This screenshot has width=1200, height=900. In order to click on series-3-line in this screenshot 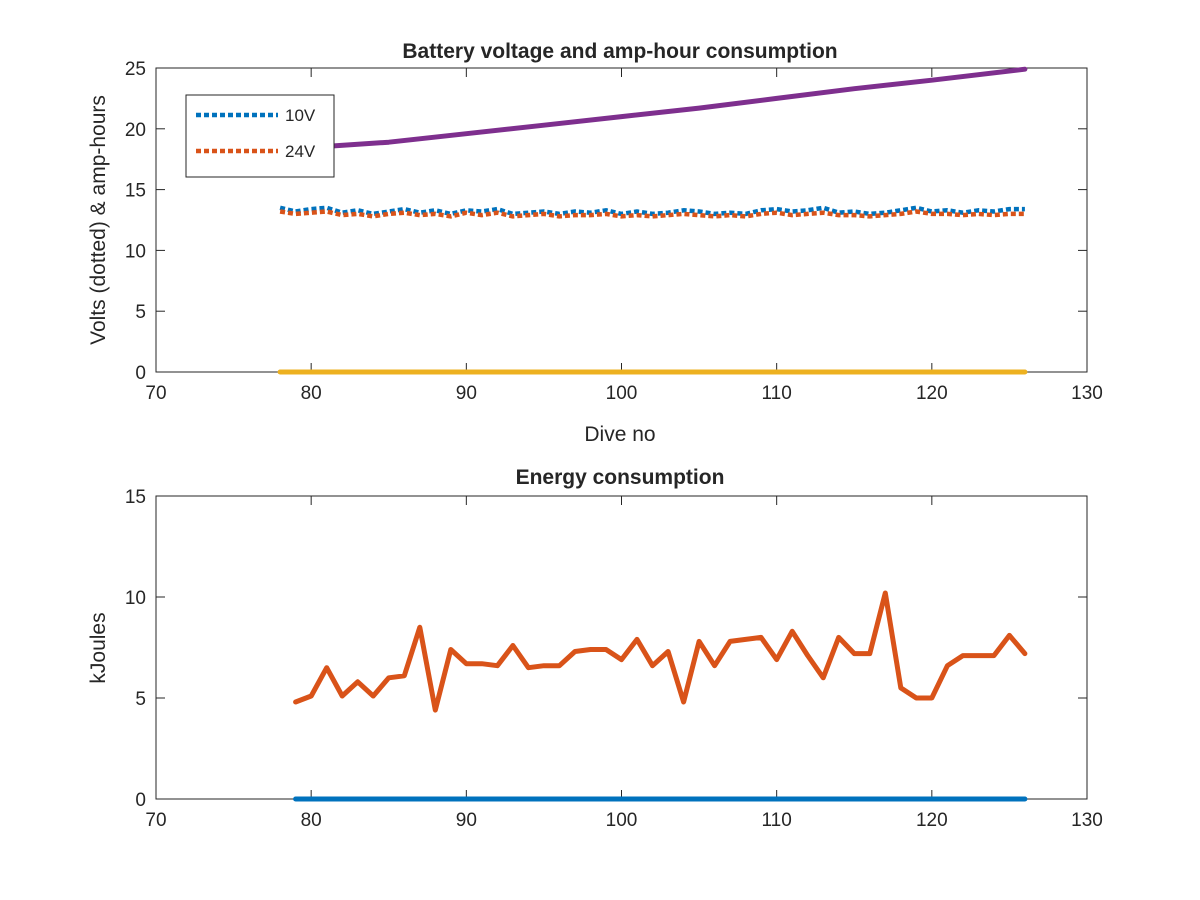, I will do `click(652, 109)`.